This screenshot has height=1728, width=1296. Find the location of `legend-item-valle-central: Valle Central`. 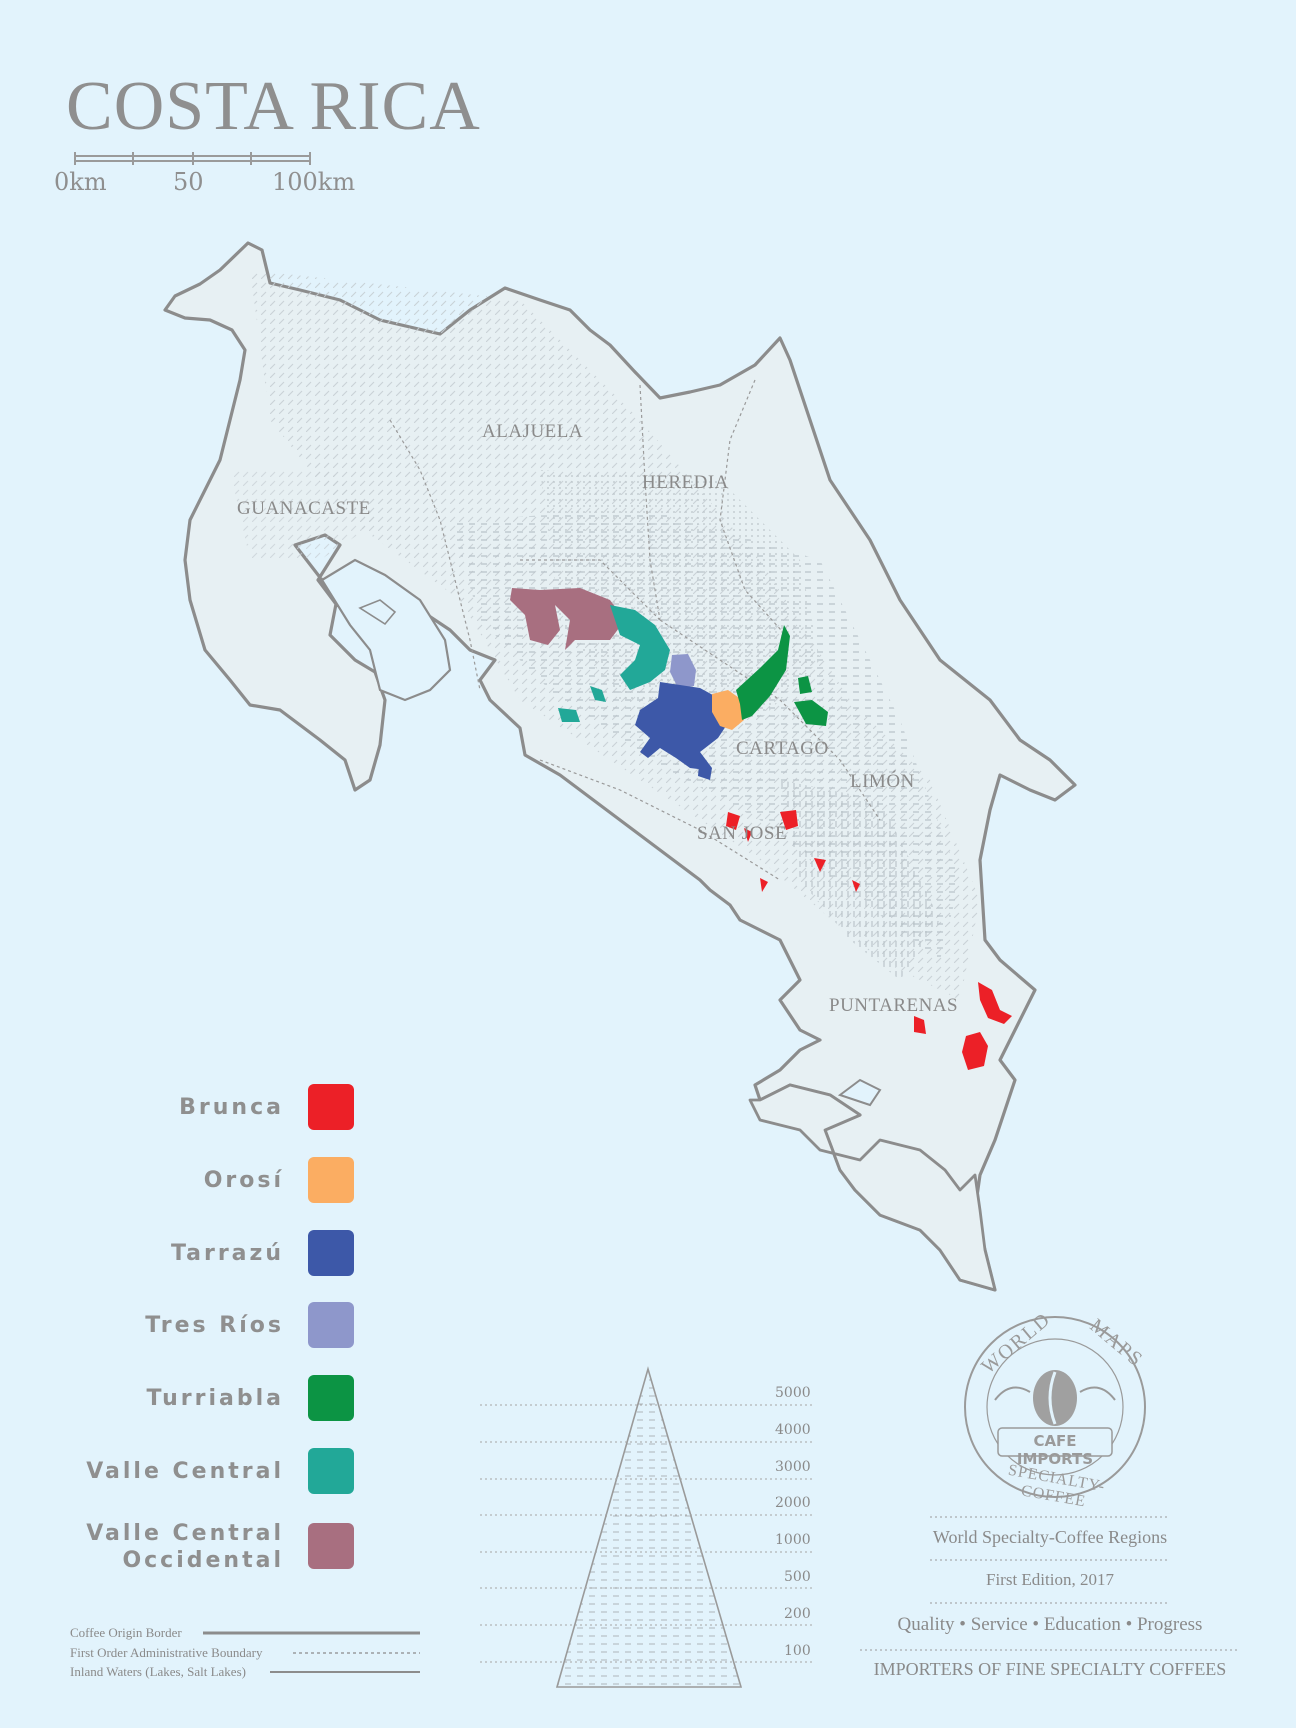

legend-item-valle-central: Valle Central is located at coordinates (210, 1471).